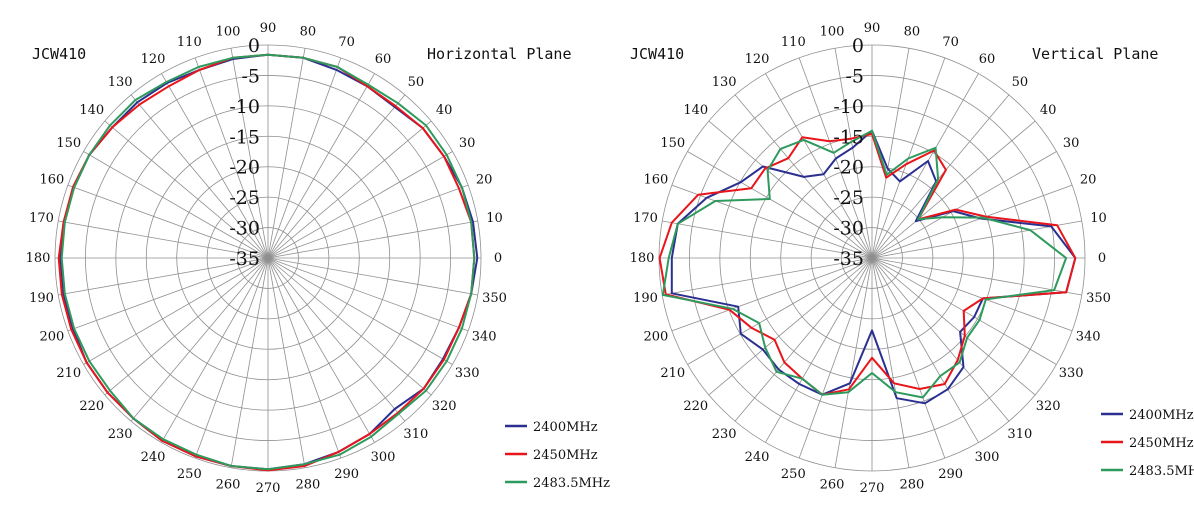  Describe the element at coordinates (1071, 143) in the screenshot. I see `angle-tick-label: 30` at that location.